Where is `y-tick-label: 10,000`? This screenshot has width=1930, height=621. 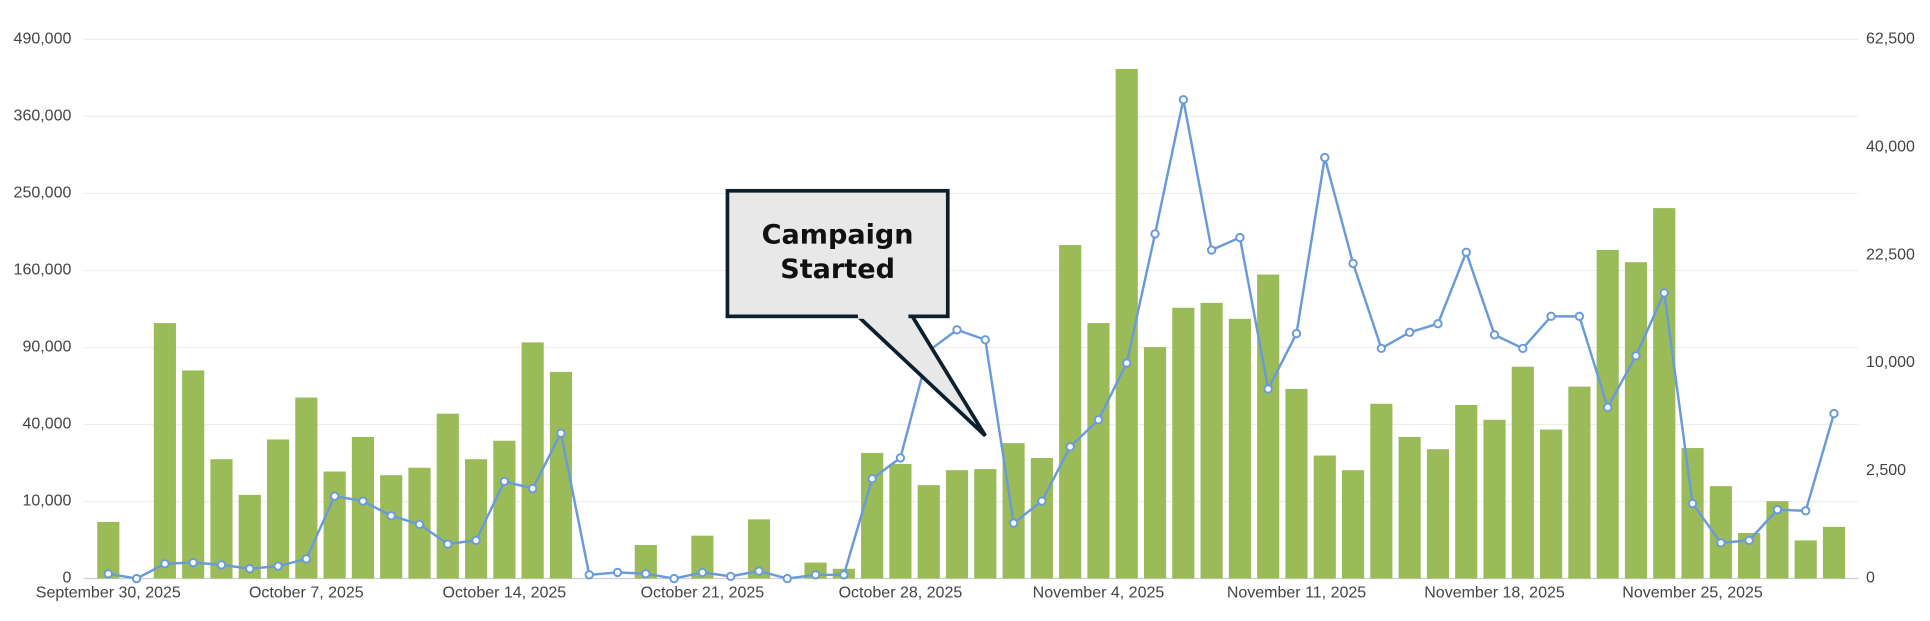 y-tick-label: 10,000 is located at coordinates (46, 501).